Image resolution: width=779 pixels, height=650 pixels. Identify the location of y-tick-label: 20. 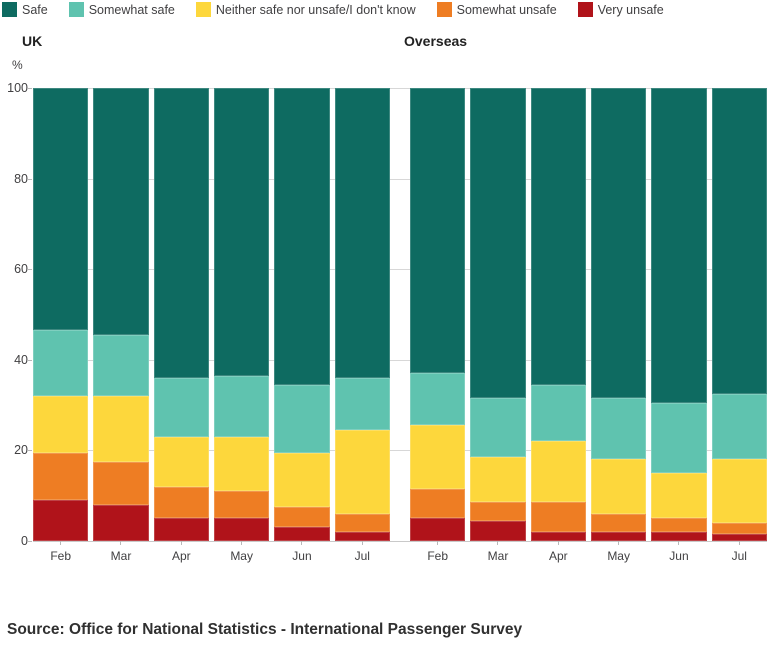
(21, 450).